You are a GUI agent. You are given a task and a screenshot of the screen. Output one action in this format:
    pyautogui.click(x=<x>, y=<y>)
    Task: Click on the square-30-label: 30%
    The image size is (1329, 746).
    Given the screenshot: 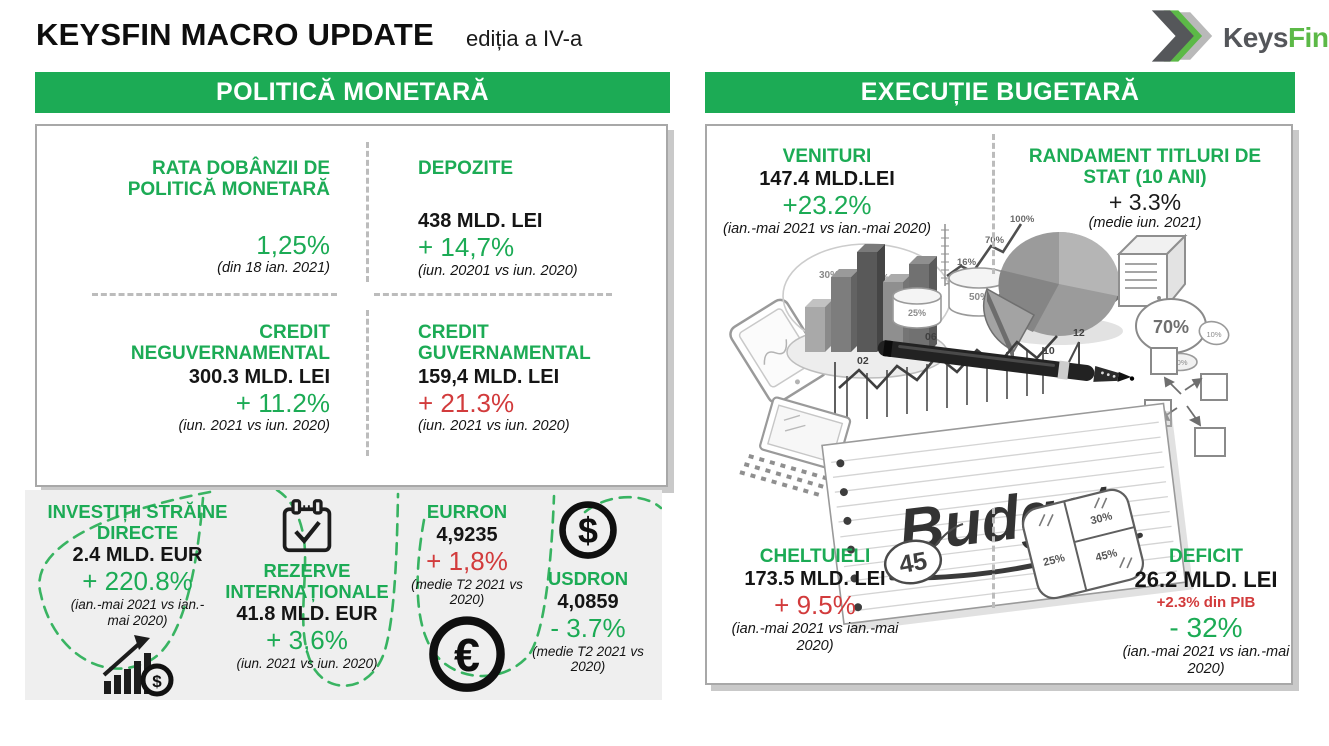 What is the action you would take?
    pyautogui.click(x=1101, y=518)
    